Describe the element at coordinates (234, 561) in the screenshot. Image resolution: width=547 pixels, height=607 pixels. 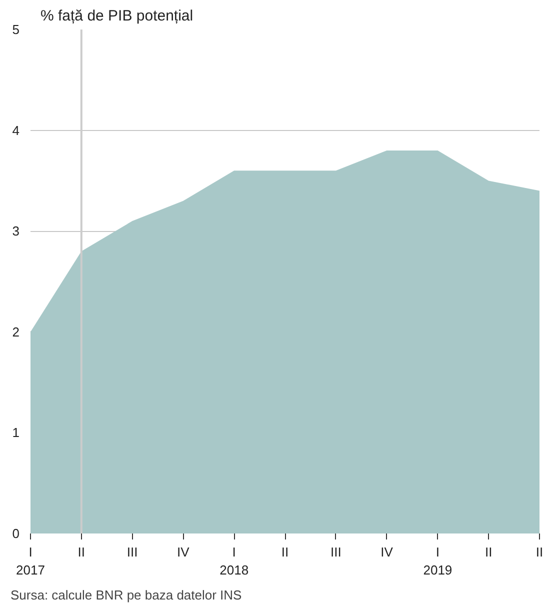
I see `x-tick-label: I 2018` at that location.